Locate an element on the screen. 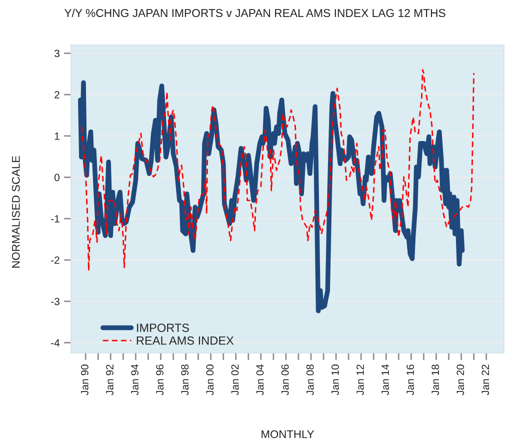 The width and height of the screenshot is (510, 441). x-tick-label: Jan 96 is located at coordinates (160, 380).